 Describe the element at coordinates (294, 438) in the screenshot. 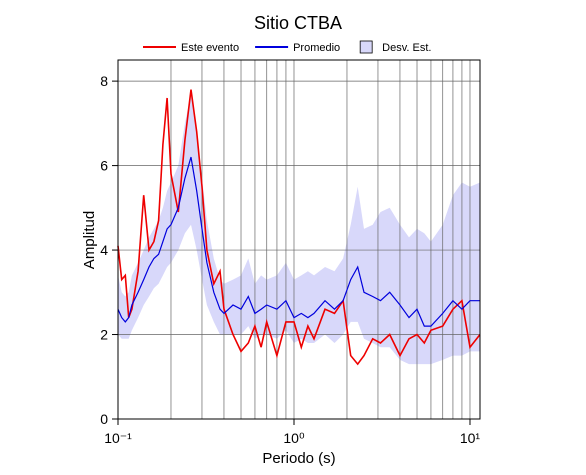

I see `x-tick-label: 10⁰` at that location.